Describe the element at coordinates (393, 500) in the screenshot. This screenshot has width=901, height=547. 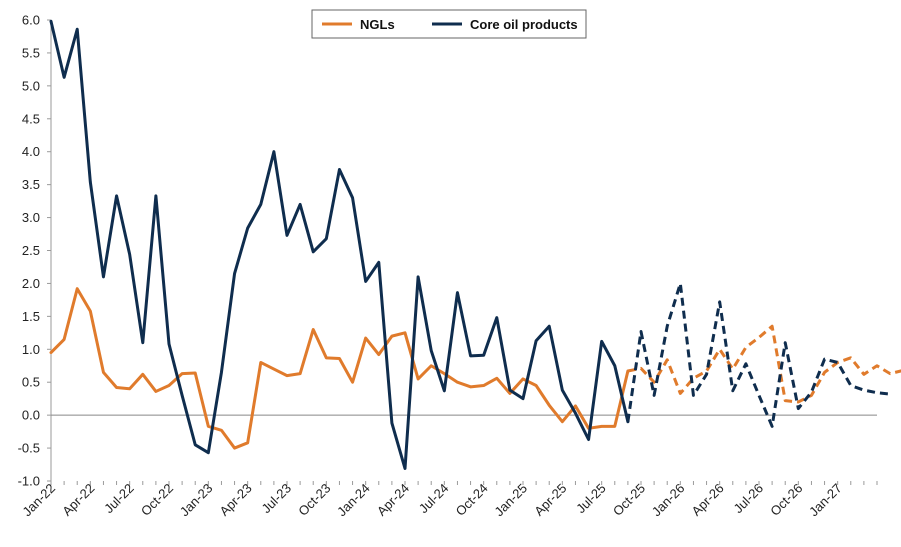
I see `x-tick-label: Apr-24` at that location.